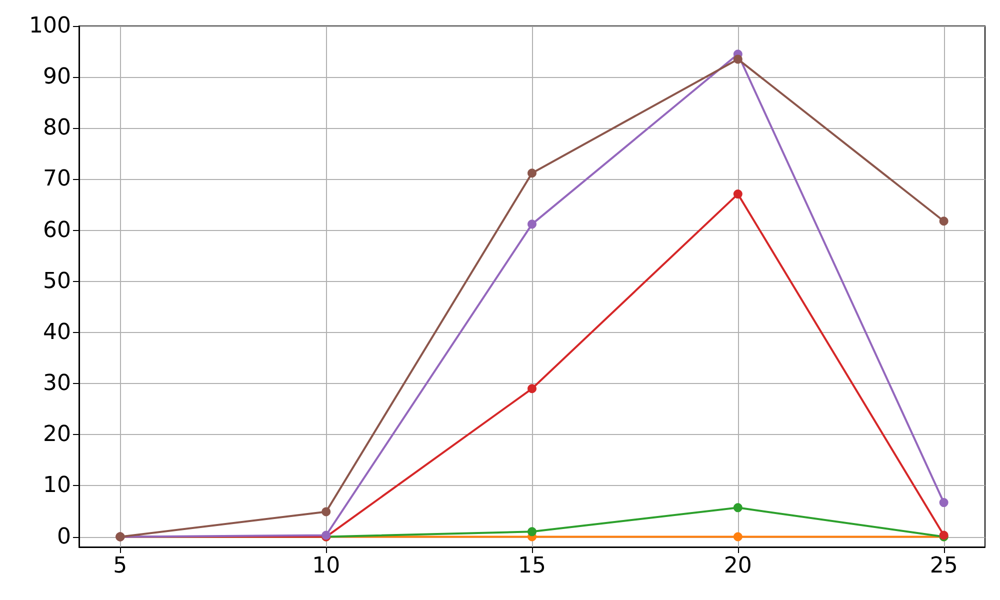  What do you see at coordinates (57, 128) in the screenshot?
I see `y-tick-label: 80` at bounding box center [57, 128].